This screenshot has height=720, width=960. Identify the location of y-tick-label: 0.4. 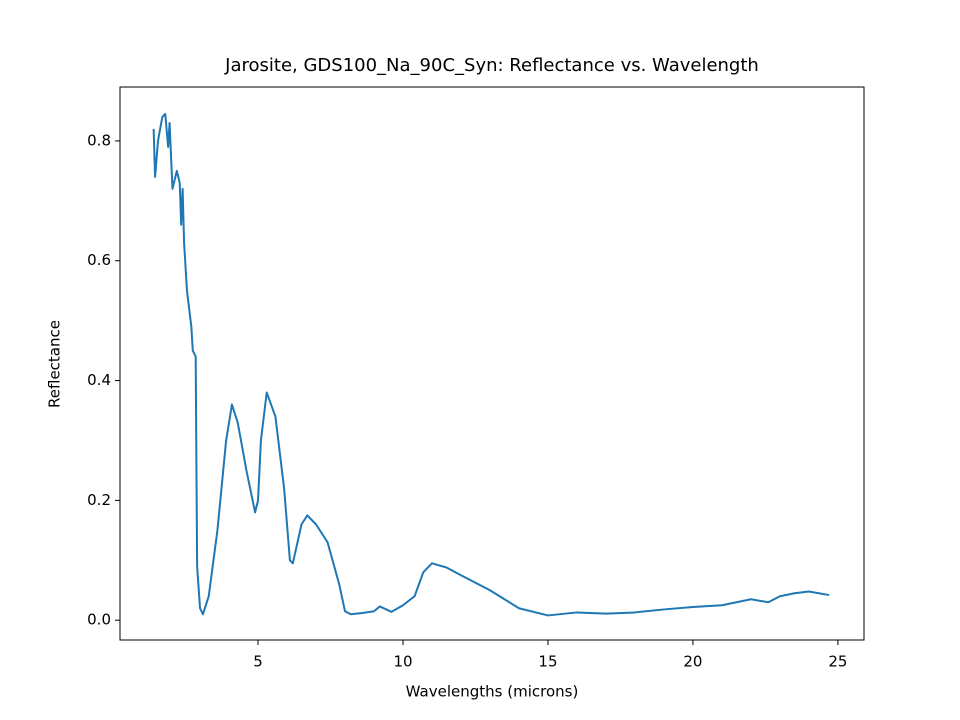
(99, 380).